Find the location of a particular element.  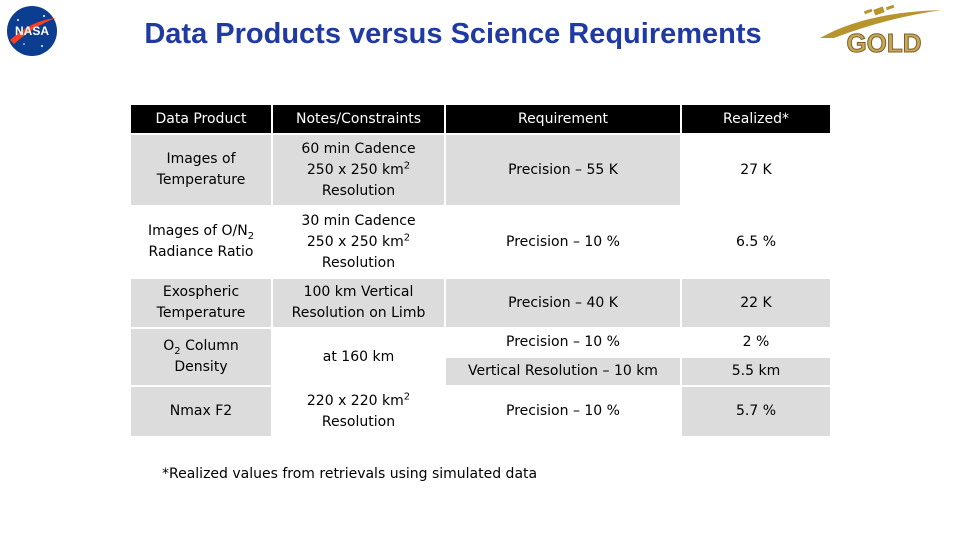

header-data-product: Data Product is located at coordinates (201, 119).